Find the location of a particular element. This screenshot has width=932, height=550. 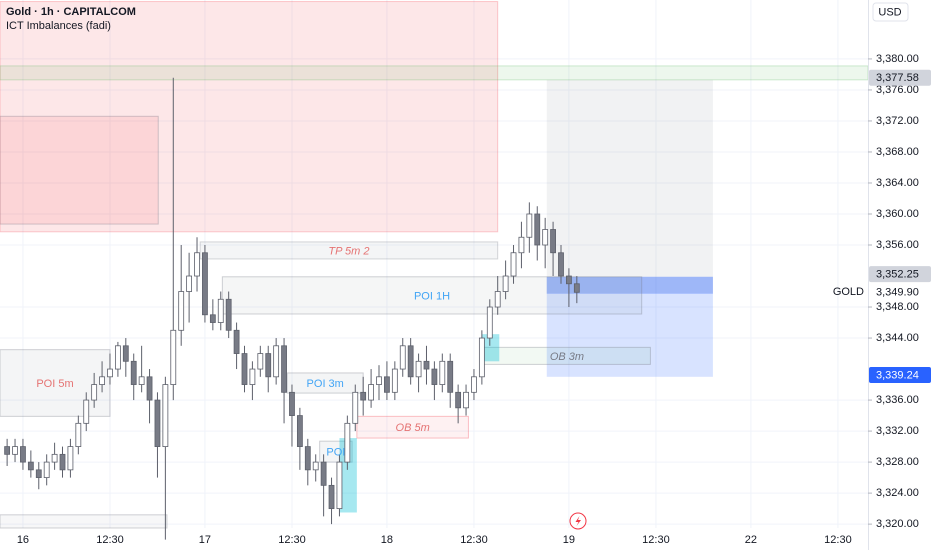

x-tick-label: 22 is located at coordinates (751, 540).